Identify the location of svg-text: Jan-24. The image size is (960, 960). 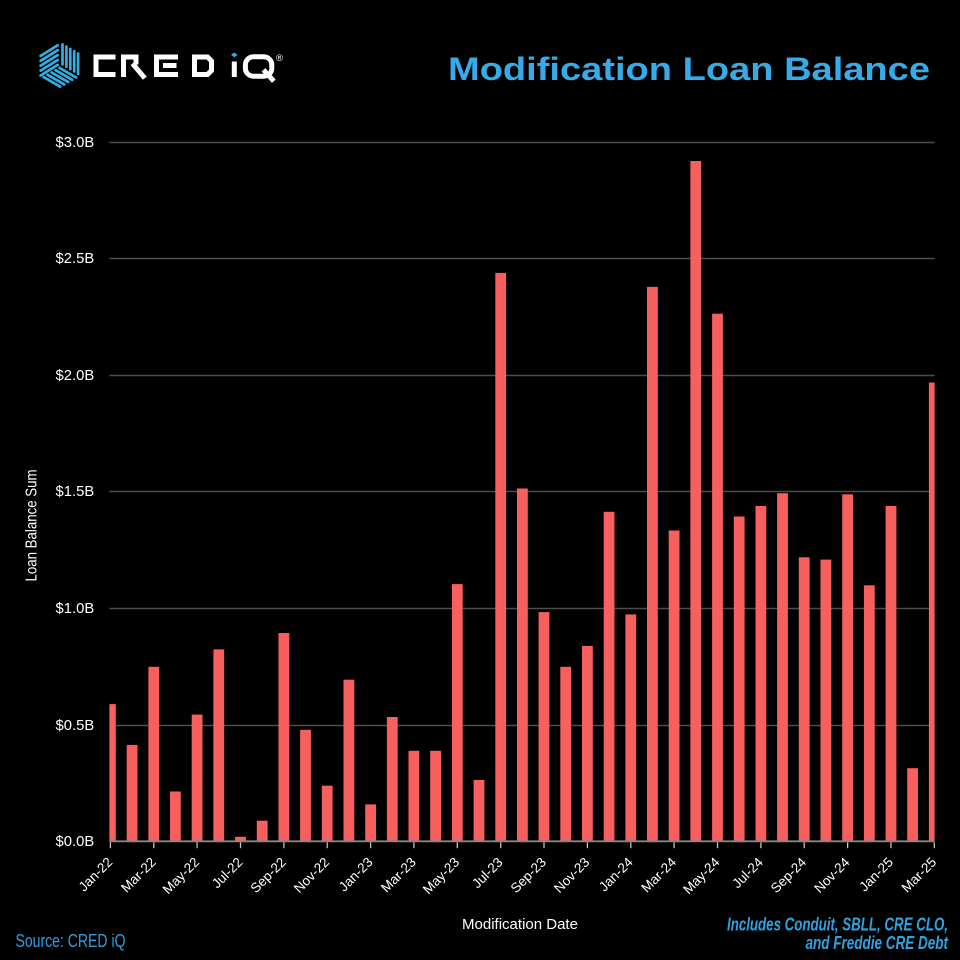
(616, 874).